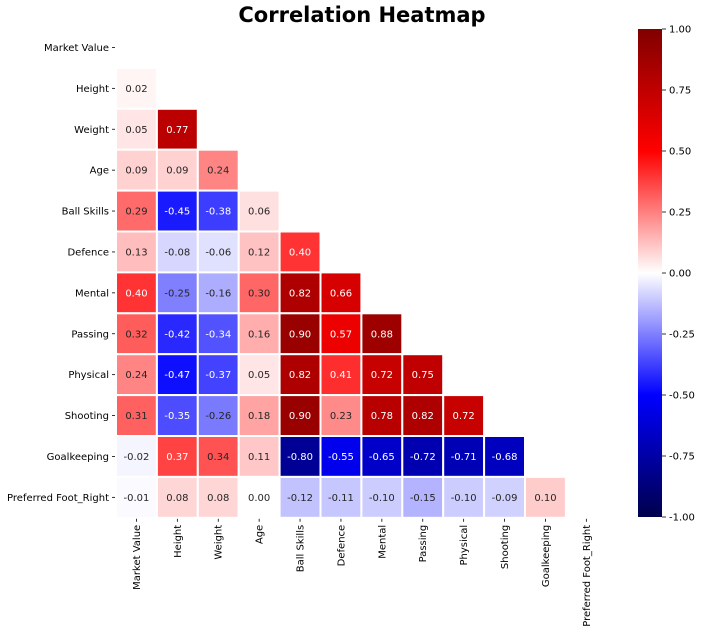 The image size is (707, 633). I want to click on heatmap-cell: 0.06, so click(259, 211).